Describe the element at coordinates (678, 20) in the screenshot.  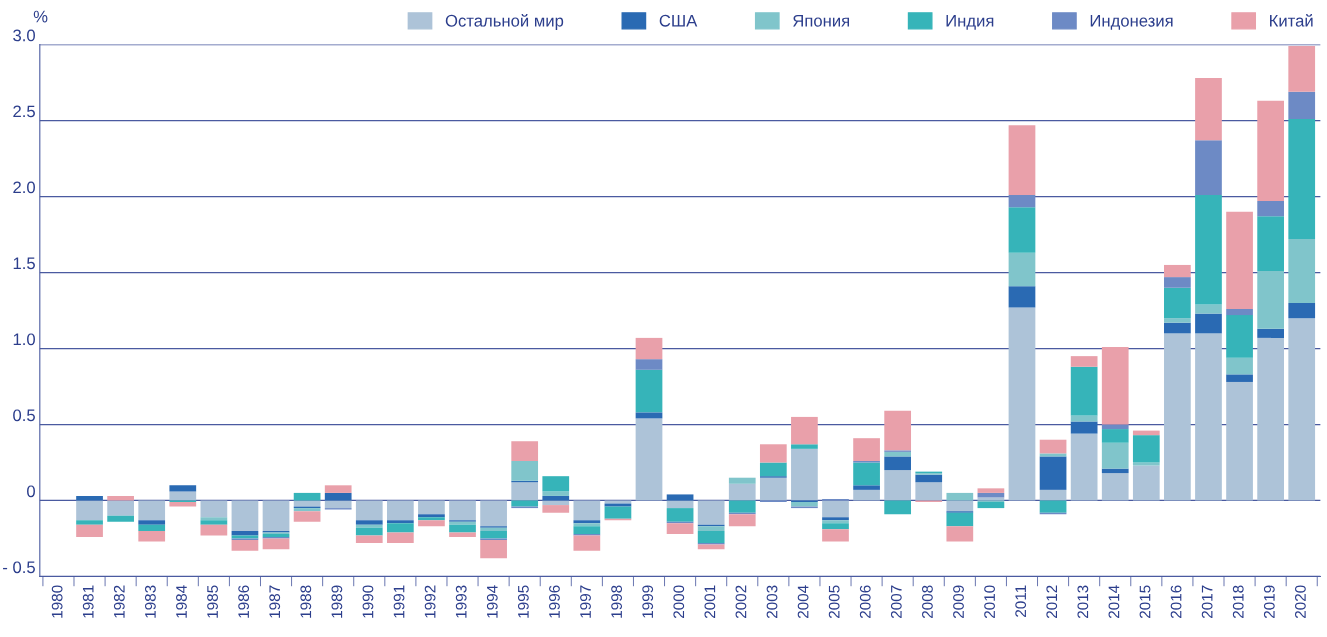
I see `legend-label: США` at that location.